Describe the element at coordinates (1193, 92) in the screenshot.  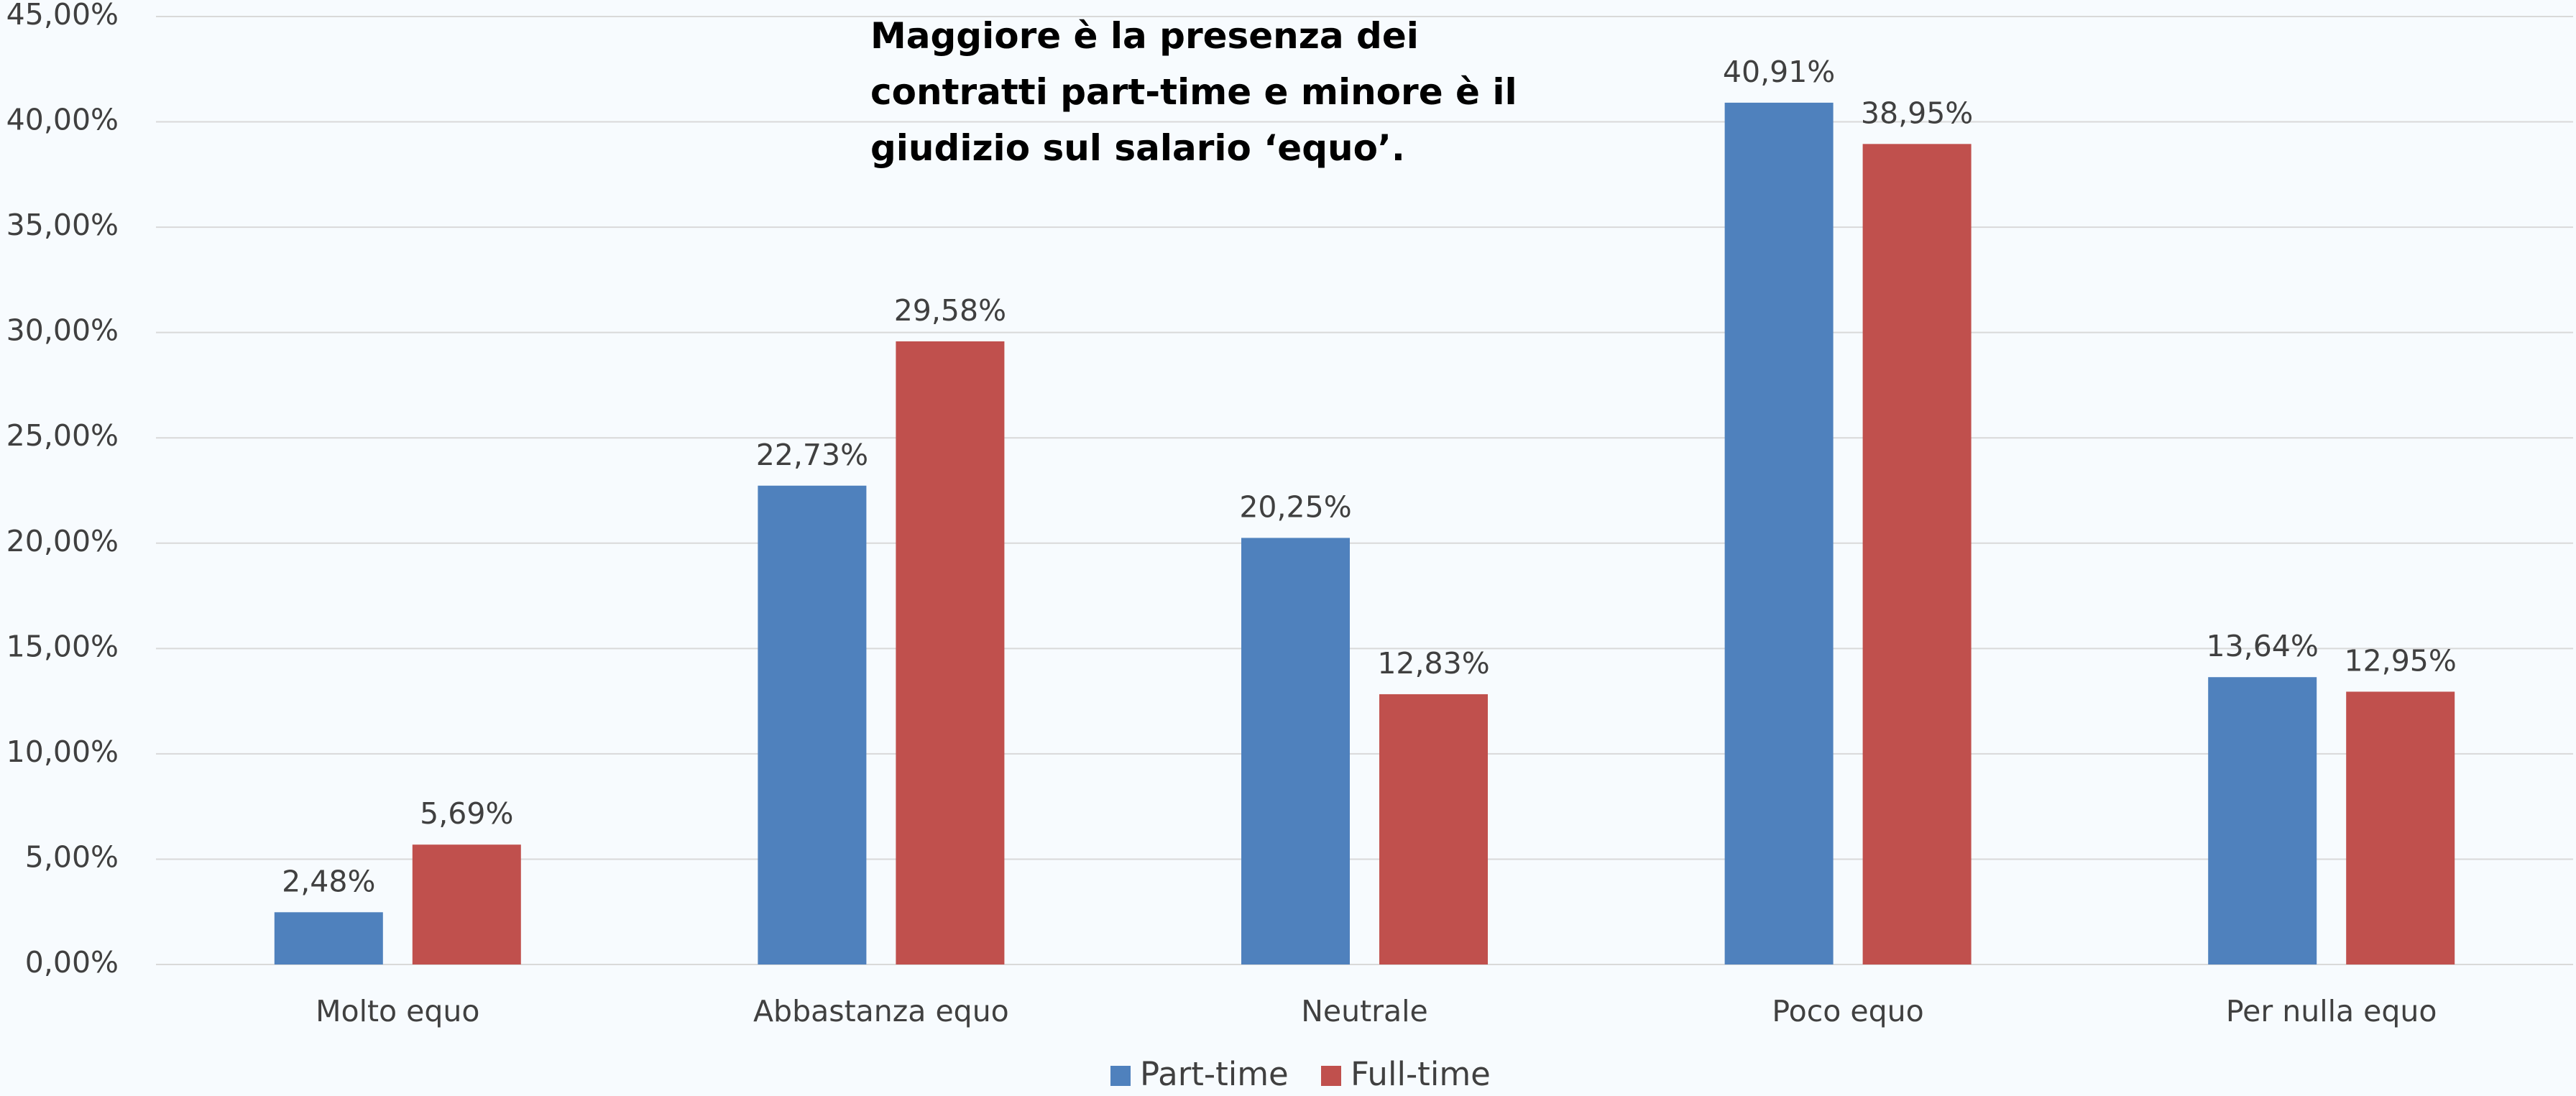
I see `chart-title: contratti part-time e minore è il` at that location.